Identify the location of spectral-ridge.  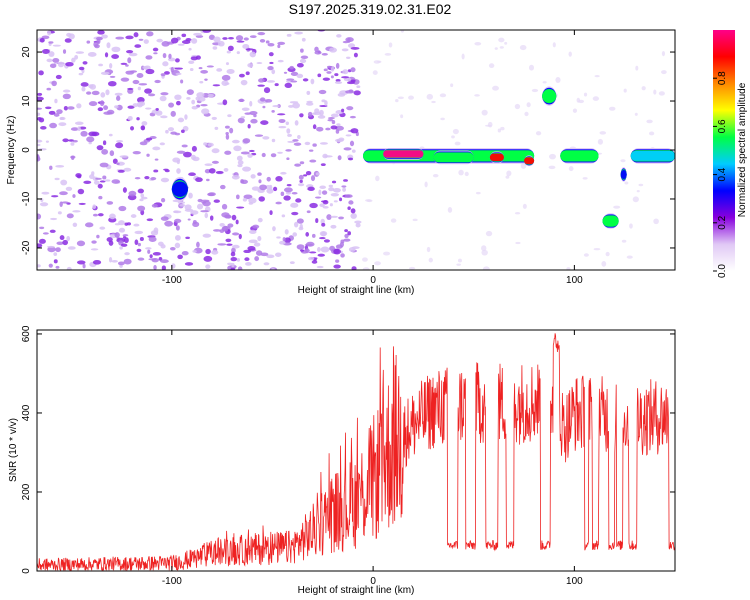
(652, 155).